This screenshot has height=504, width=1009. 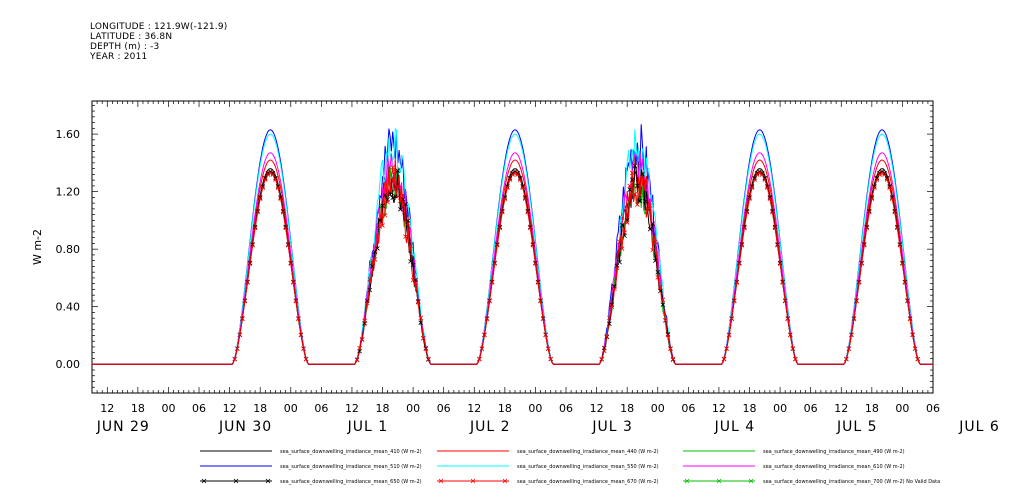 I want to click on latitude-text: LATITUDE : 36.8N, so click(x=131, y=37).